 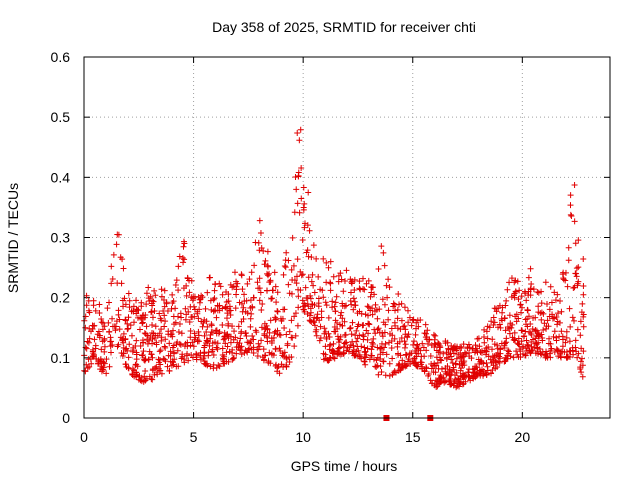 What do you see at coordinates (61, 117) in the screenshot?
I see `y-tick-label: 0.5` at bounding box center [61, 117].